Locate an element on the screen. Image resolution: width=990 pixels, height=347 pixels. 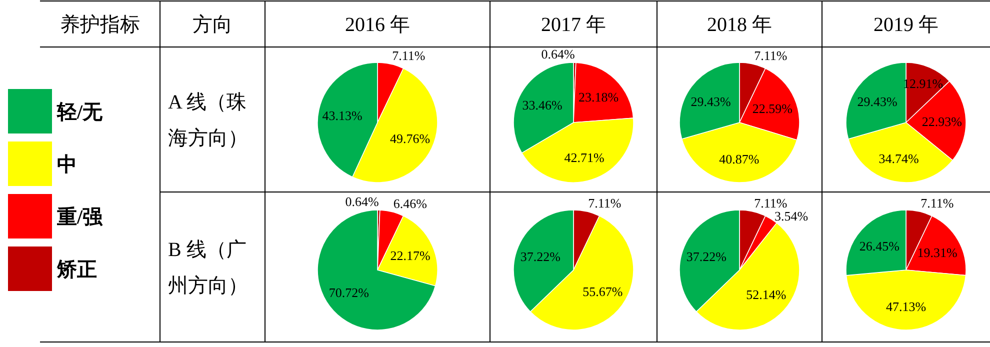
text: 2017 年 is located at coordinates (573, 25).